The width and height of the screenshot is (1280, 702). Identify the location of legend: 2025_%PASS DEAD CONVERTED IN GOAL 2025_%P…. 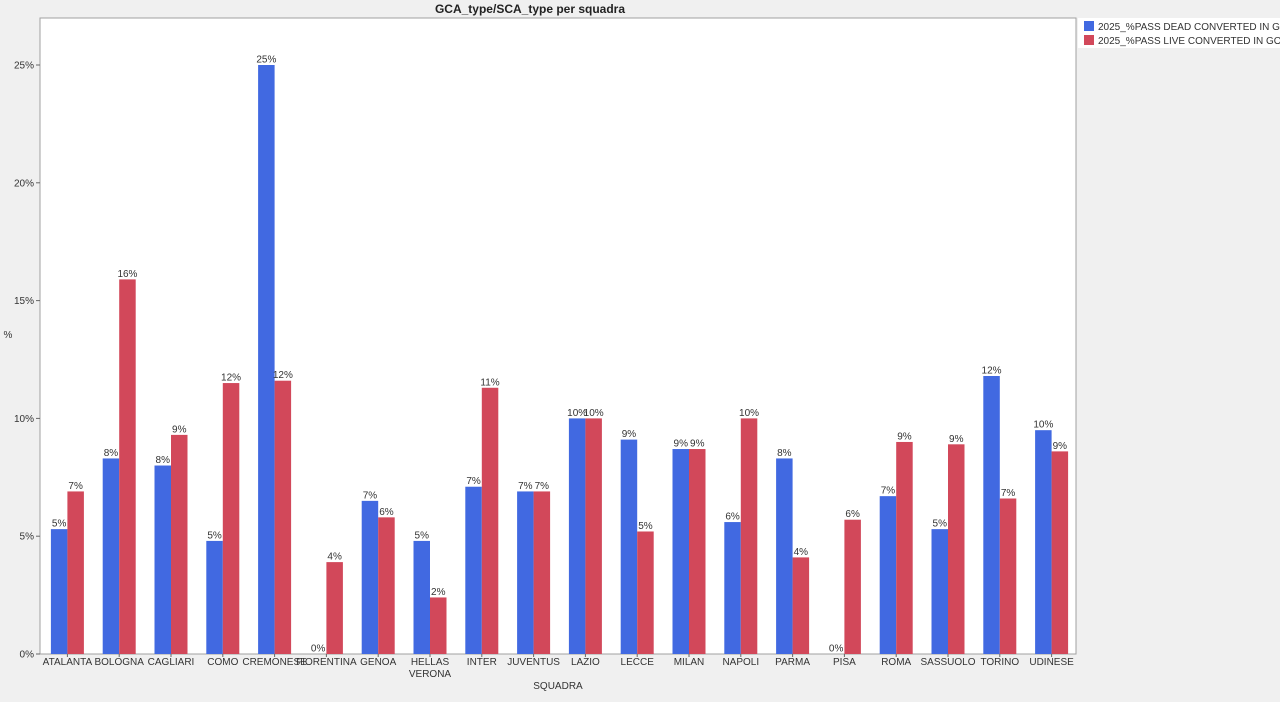
(1179, 33).